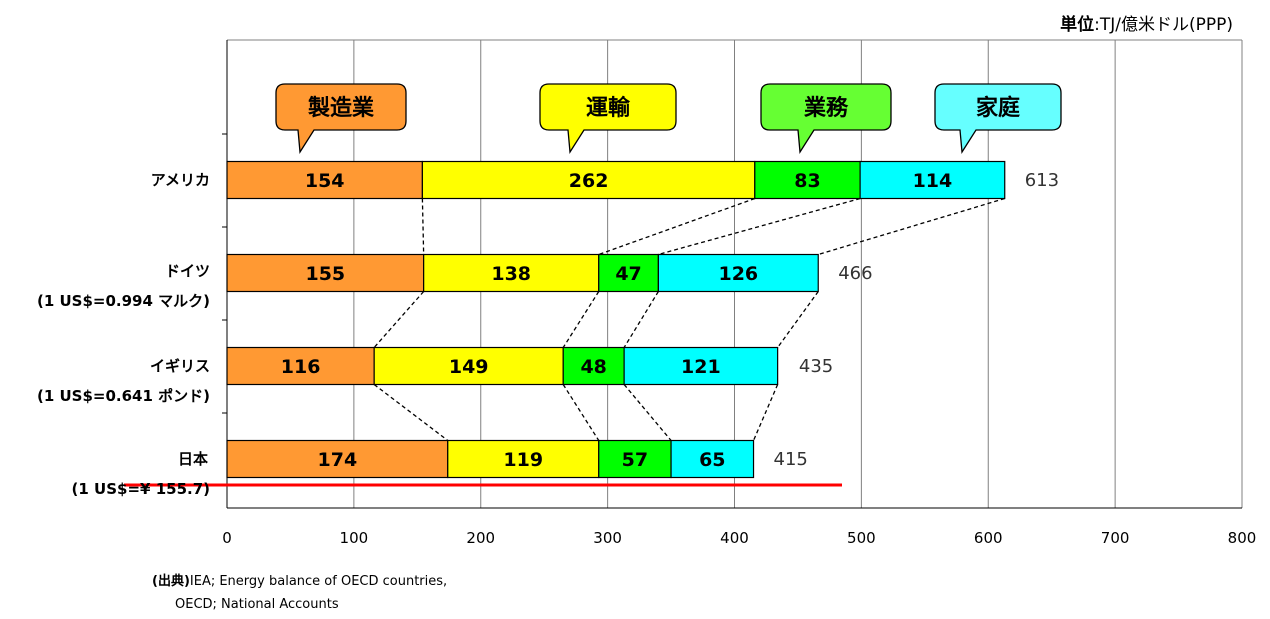 Image resolution: width=1270 pixels, height=619 pixels. I want to click on bar-value-label: 47, so click(628, 274).